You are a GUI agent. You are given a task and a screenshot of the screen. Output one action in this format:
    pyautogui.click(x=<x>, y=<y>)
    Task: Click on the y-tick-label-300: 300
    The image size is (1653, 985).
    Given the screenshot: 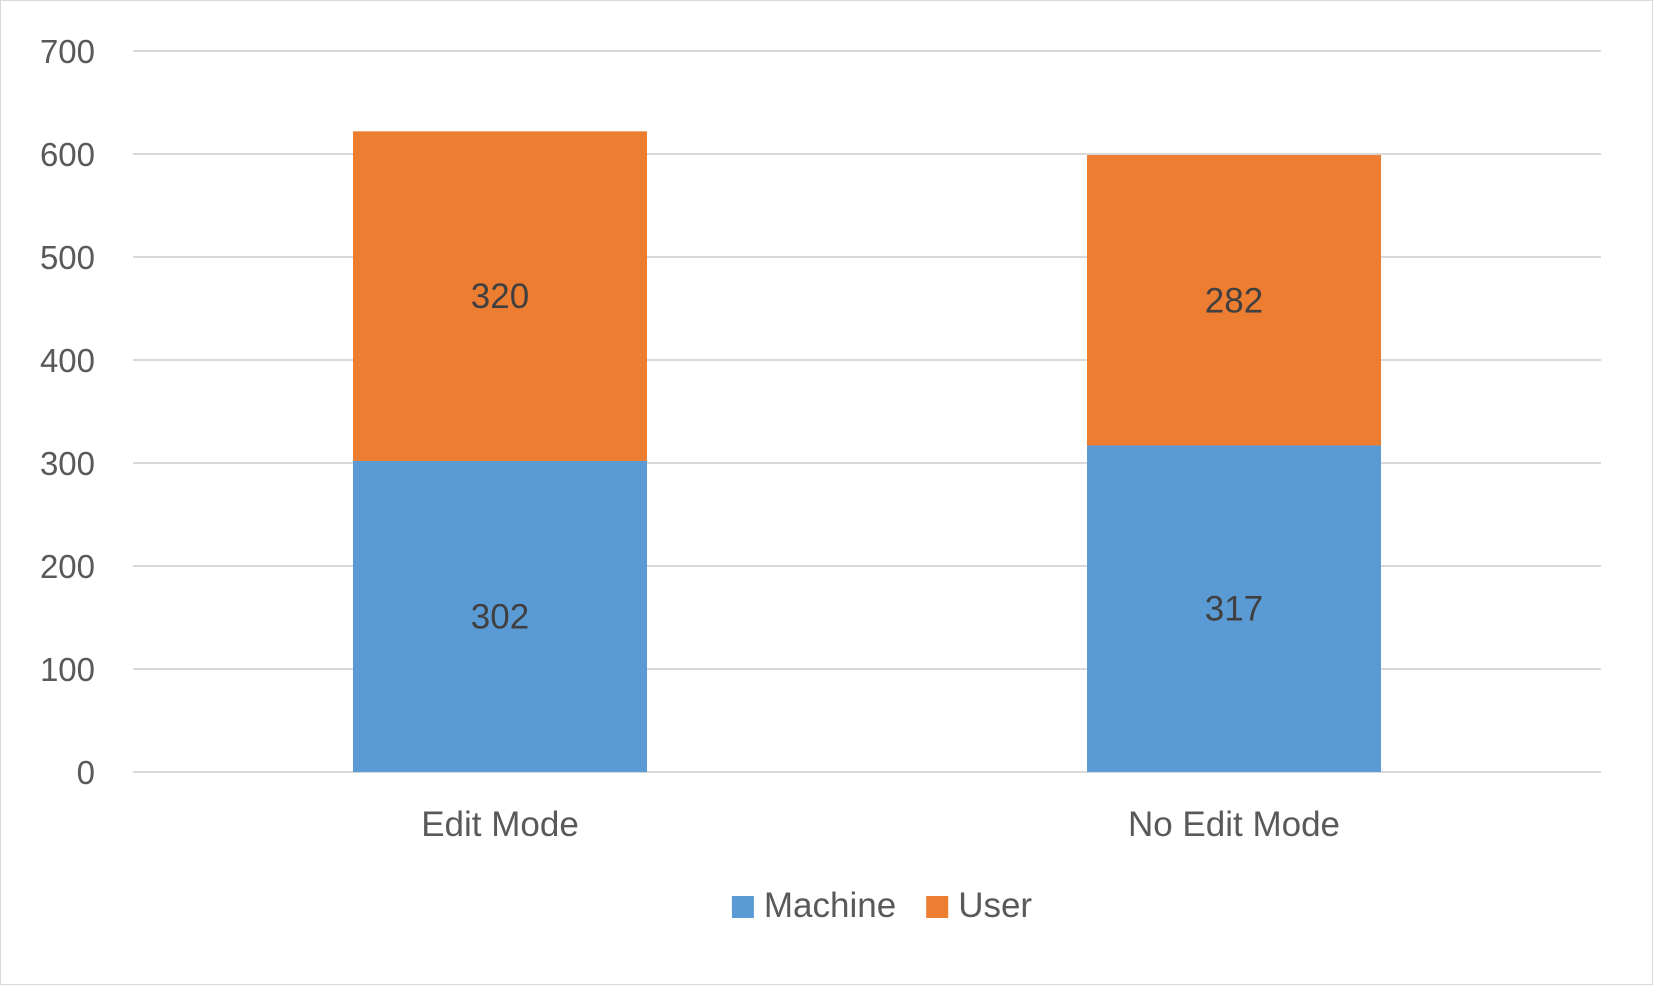 What is the action you would take?
    pyautogui.click(x=67, y=463)
    